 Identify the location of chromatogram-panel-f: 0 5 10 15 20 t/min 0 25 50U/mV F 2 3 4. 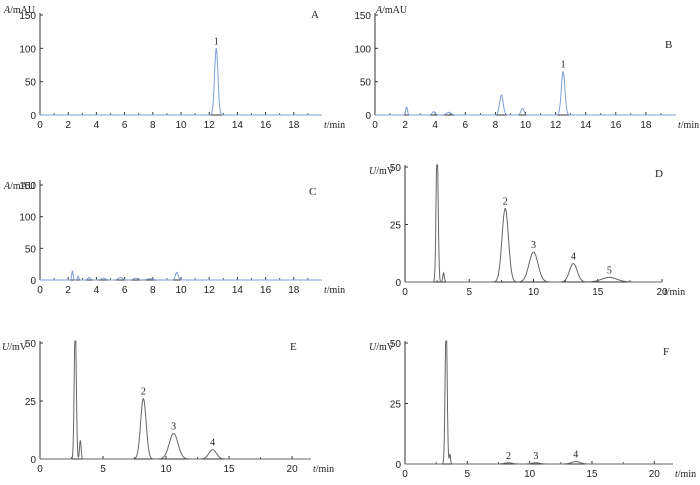
(532, 409).